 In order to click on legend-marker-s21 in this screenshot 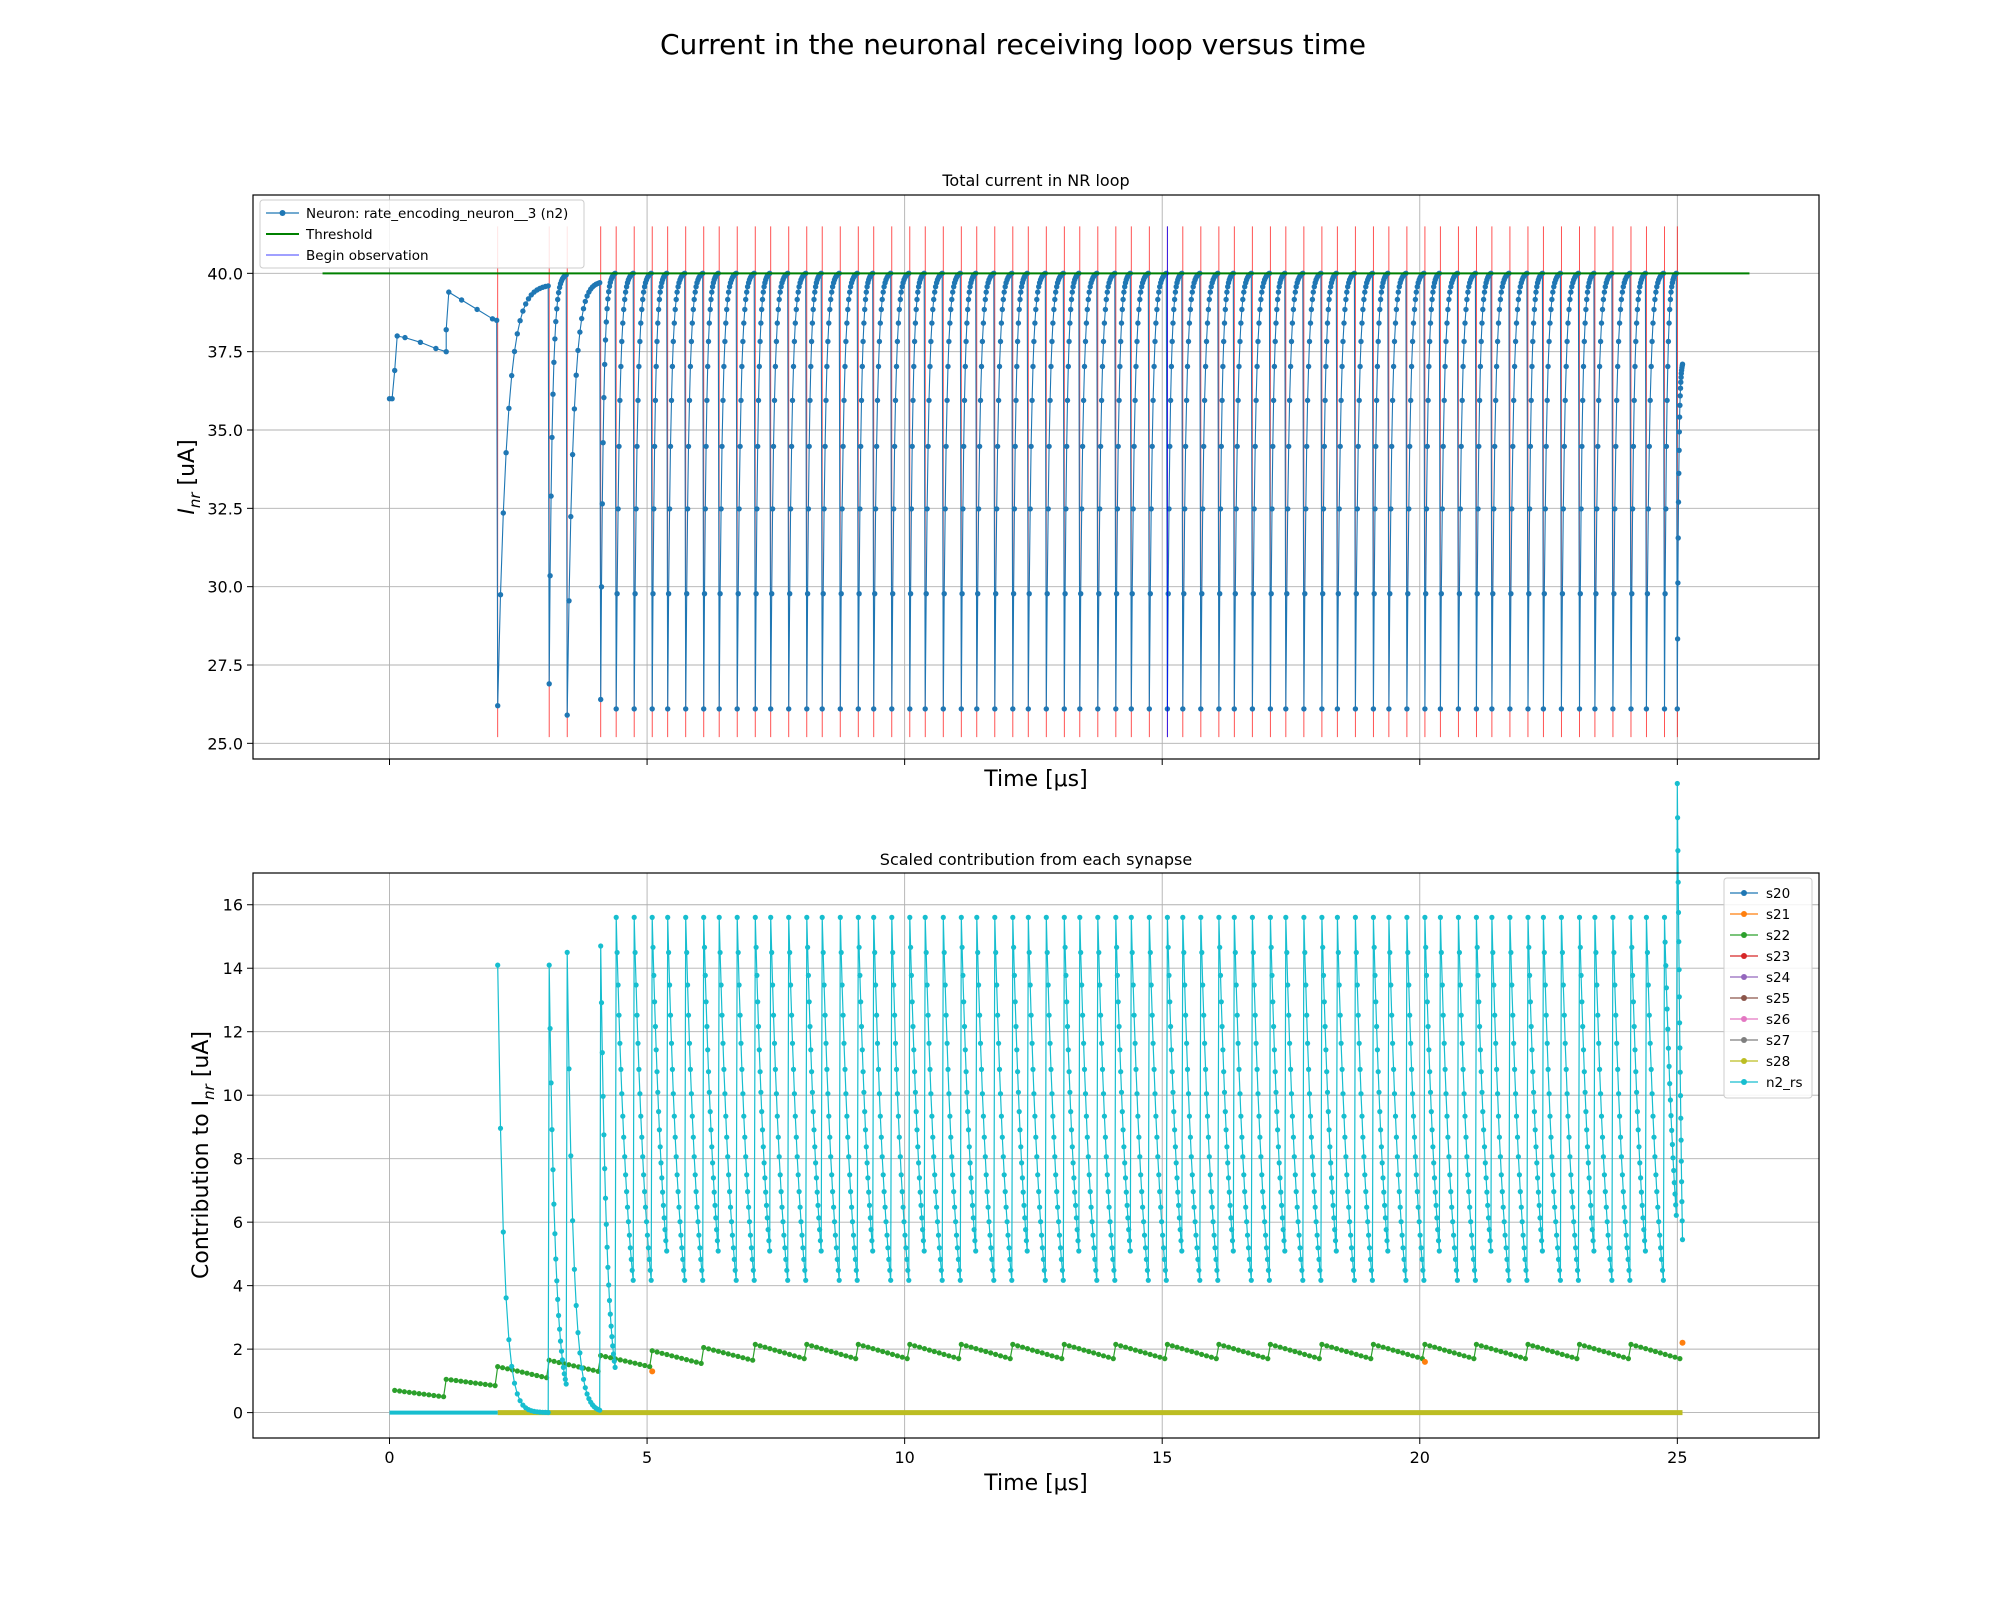, I will do `click(1744, 914)`.